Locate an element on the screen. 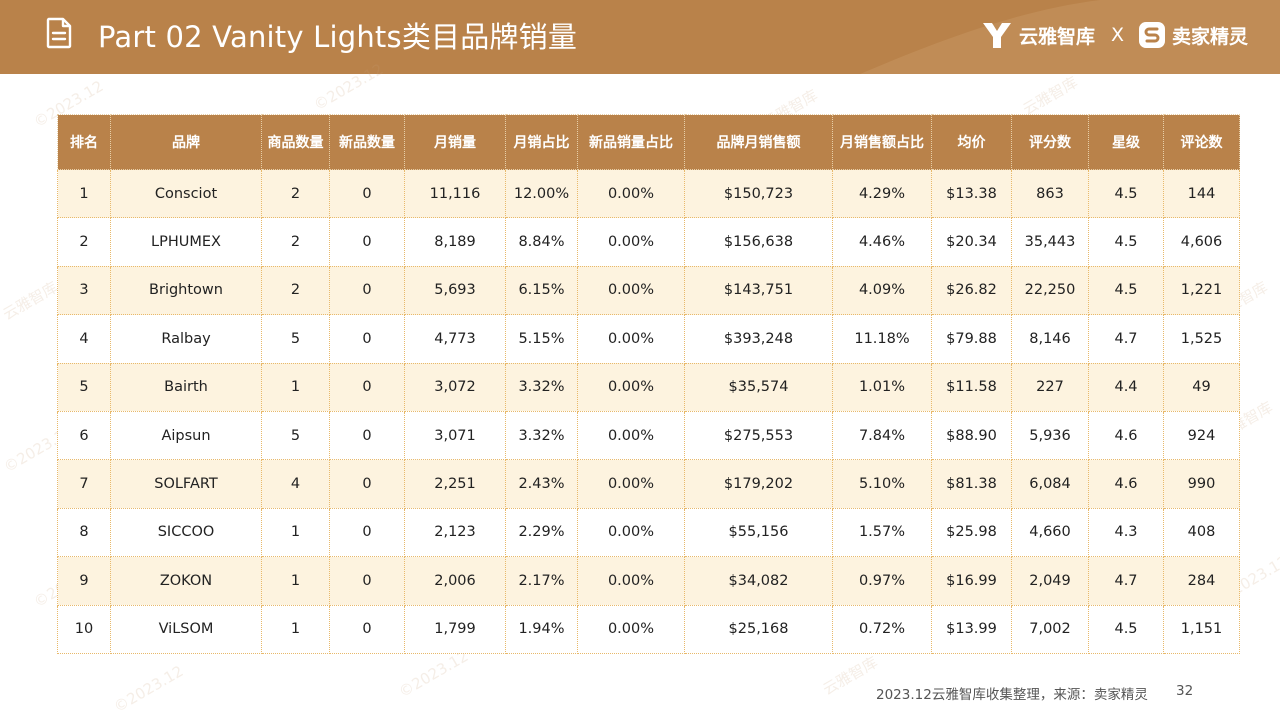 This screenshot has width=1280, height=716. table-cell: 5,936 is located at coordinates (1050, 435).